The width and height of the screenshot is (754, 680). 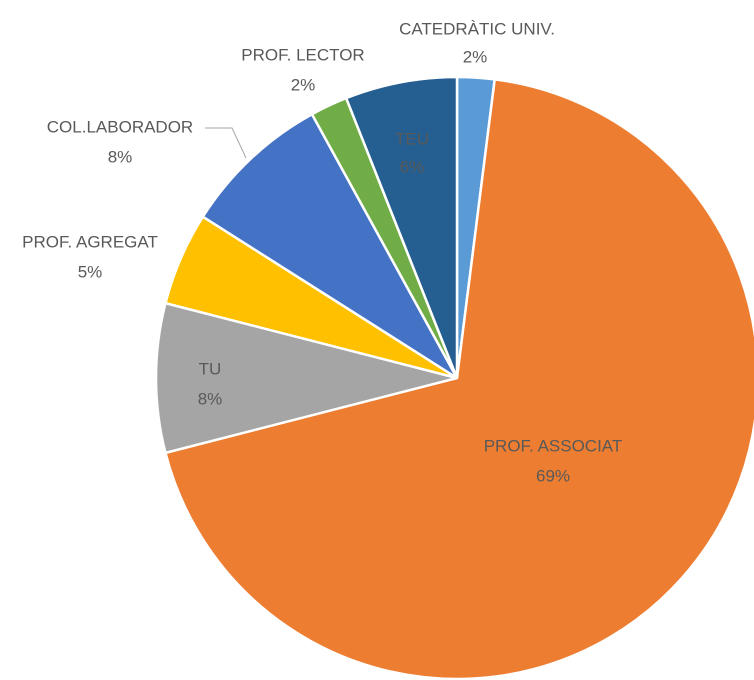 I want to click on slice-value: 69%, so click(x=553, y=475).